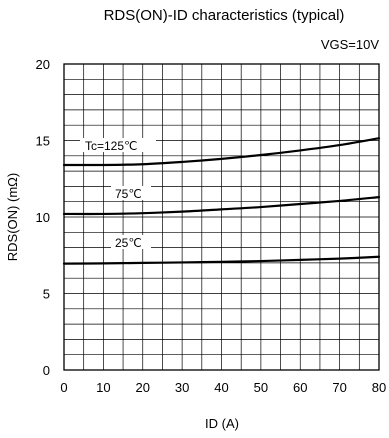  What do you see at coordinates (143, 387) in the screenshot?
I see `x-tick-label: 20` at bounding box center [143, 387].